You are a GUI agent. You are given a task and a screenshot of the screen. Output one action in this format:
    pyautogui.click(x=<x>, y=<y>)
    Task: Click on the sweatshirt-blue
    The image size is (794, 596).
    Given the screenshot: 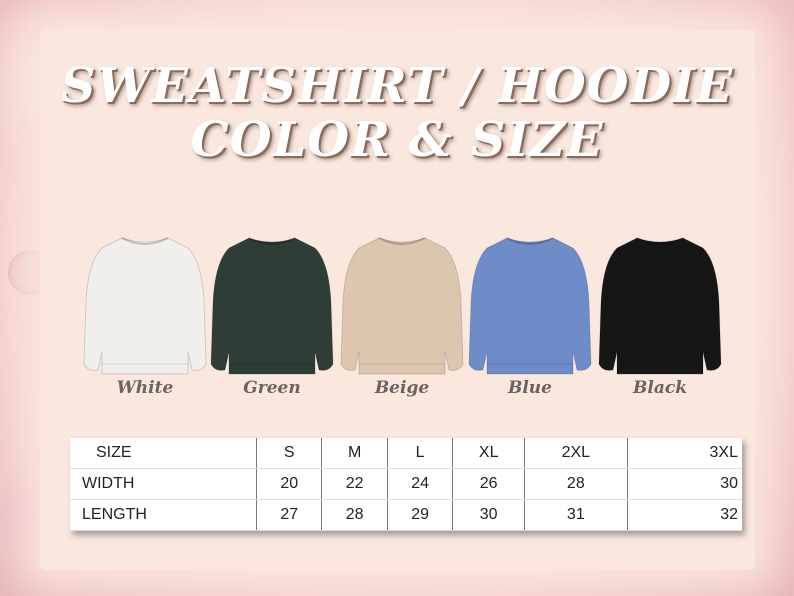 What is the action you would take?
    pyautogui.click(x=530, y=307)
    